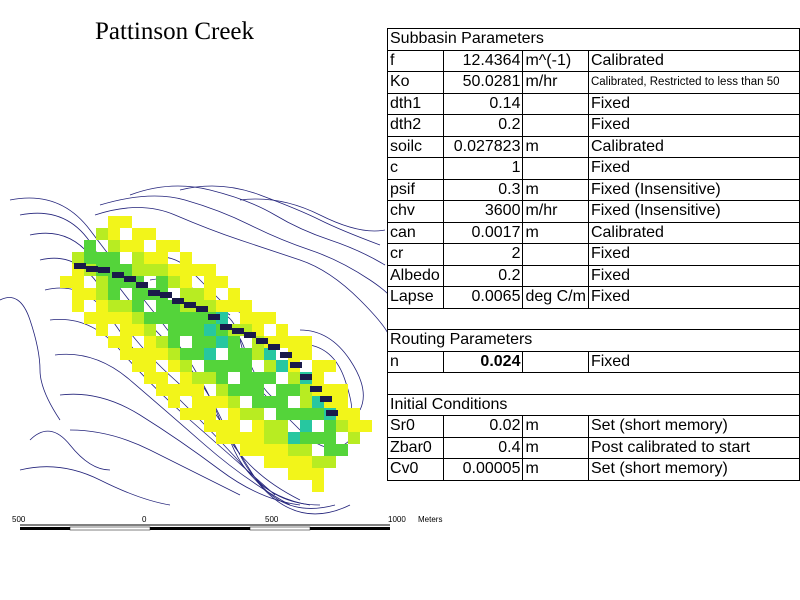  What do you see at coordinates (415, 469) in the screenshot?
I see `parameter-name: Cv0` at bounding box center [415, 469].